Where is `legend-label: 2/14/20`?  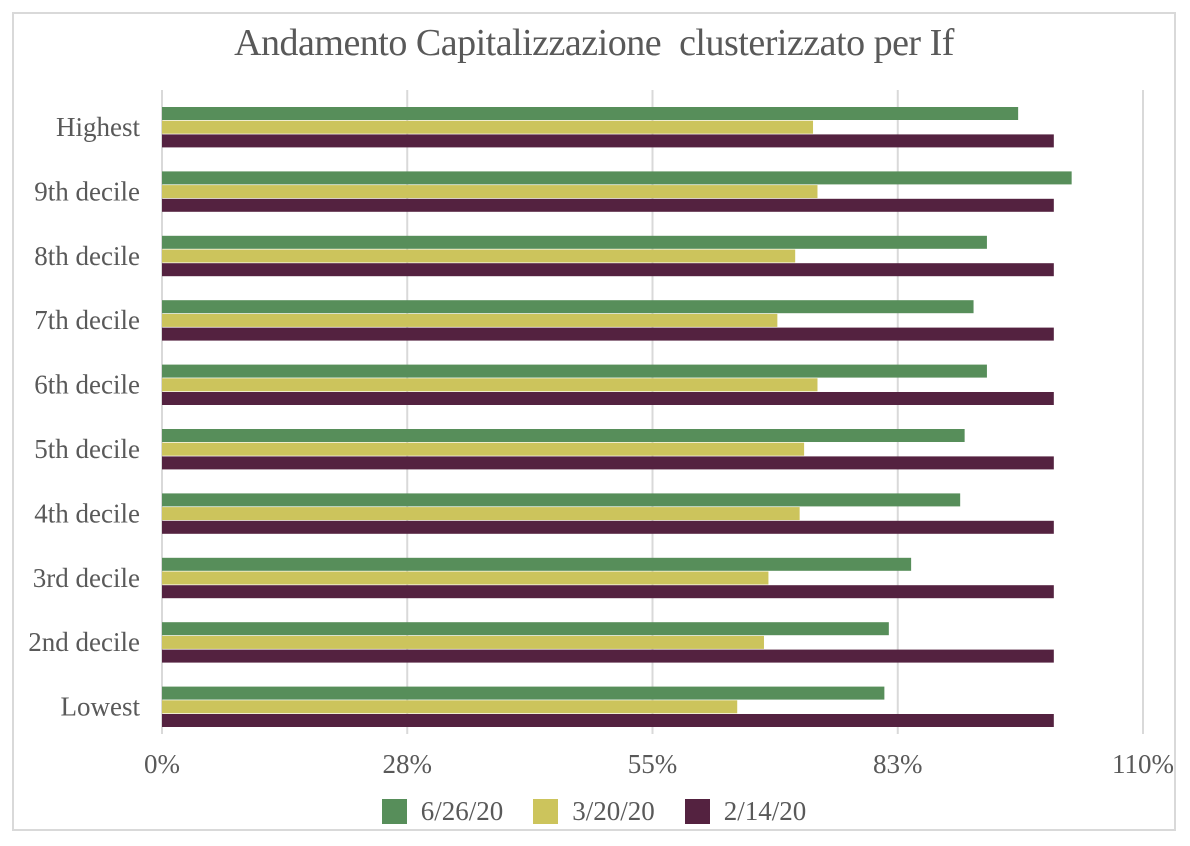 legend-label: 2/14/20 is located at coordinates (765, 811).